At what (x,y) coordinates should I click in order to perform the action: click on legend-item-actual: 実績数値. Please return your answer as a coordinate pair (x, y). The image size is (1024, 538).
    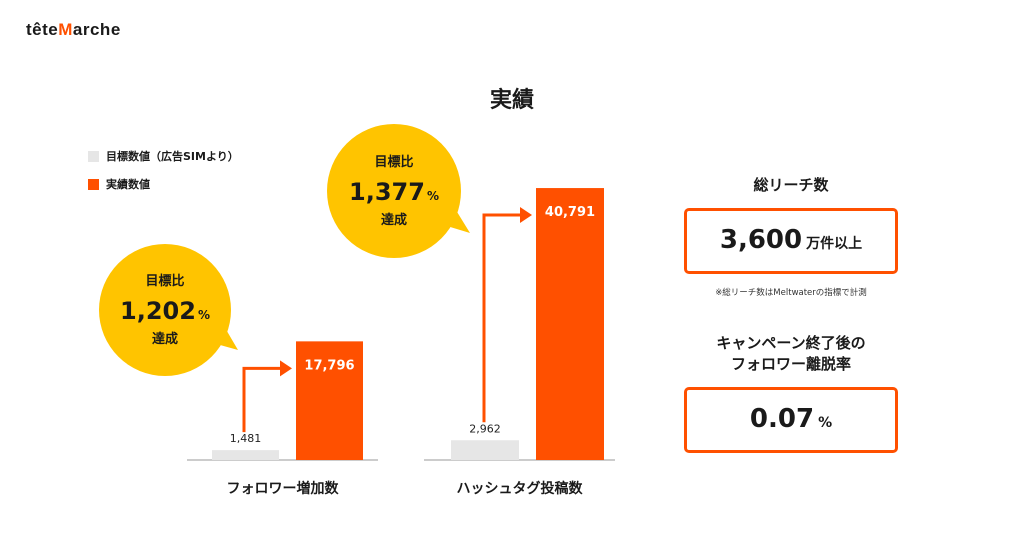
    Looking at the image, I should click on (163, 184).